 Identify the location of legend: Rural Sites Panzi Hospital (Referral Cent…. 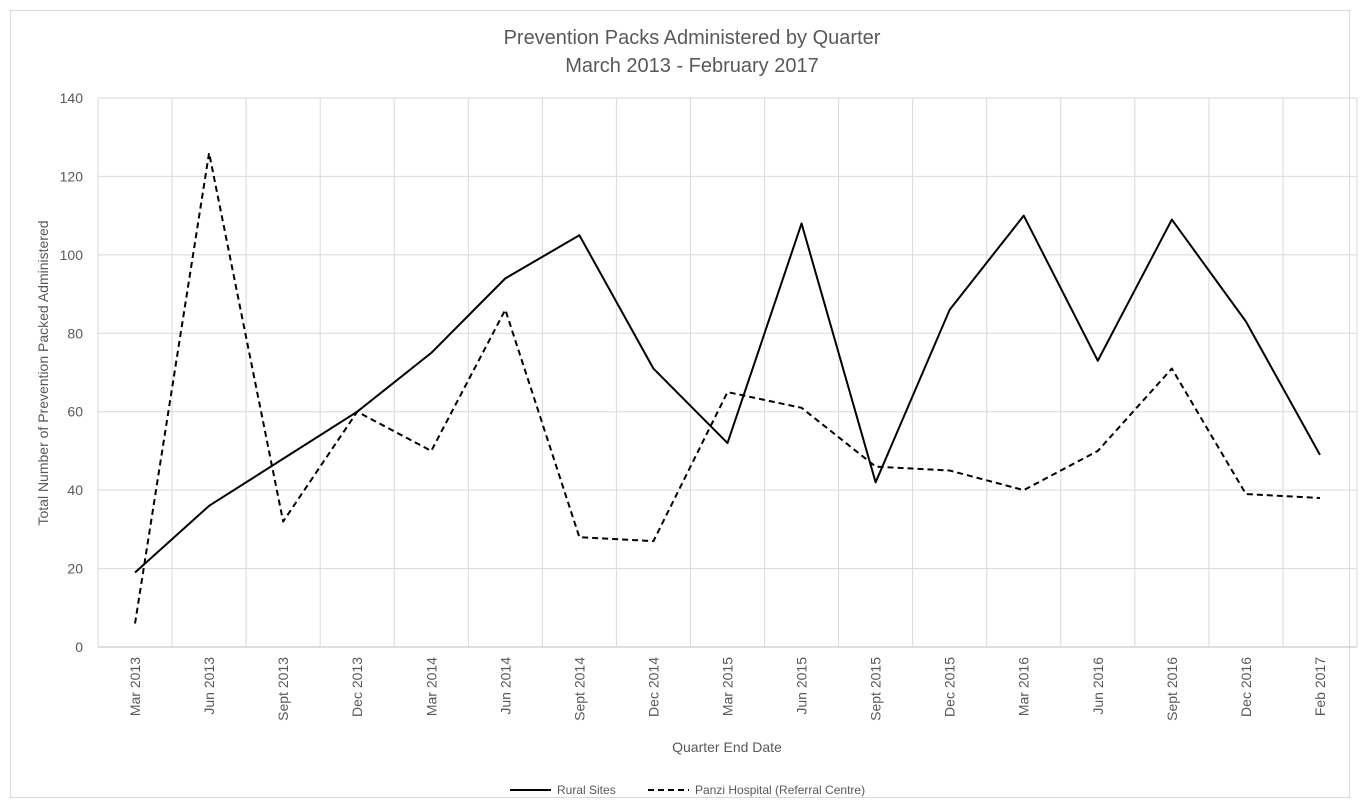
(687, 790).